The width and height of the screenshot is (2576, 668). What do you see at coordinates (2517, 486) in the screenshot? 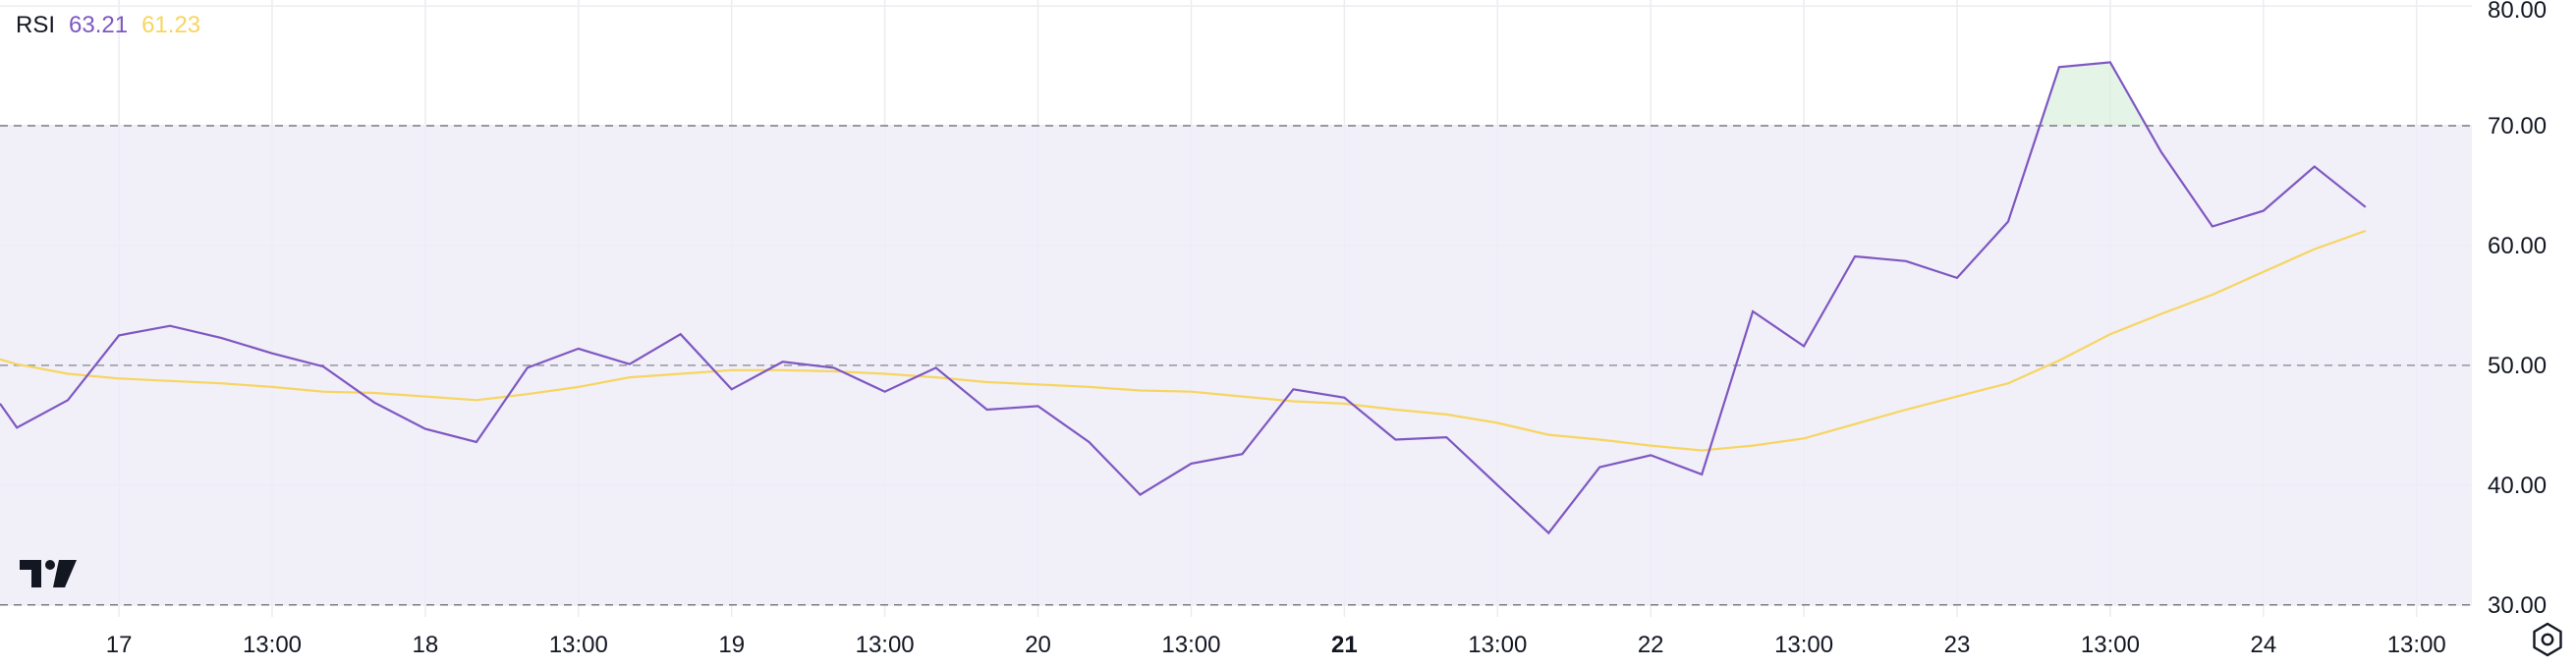
I see `y-tick-label: 40.00` at bounding box center [2517, 486].